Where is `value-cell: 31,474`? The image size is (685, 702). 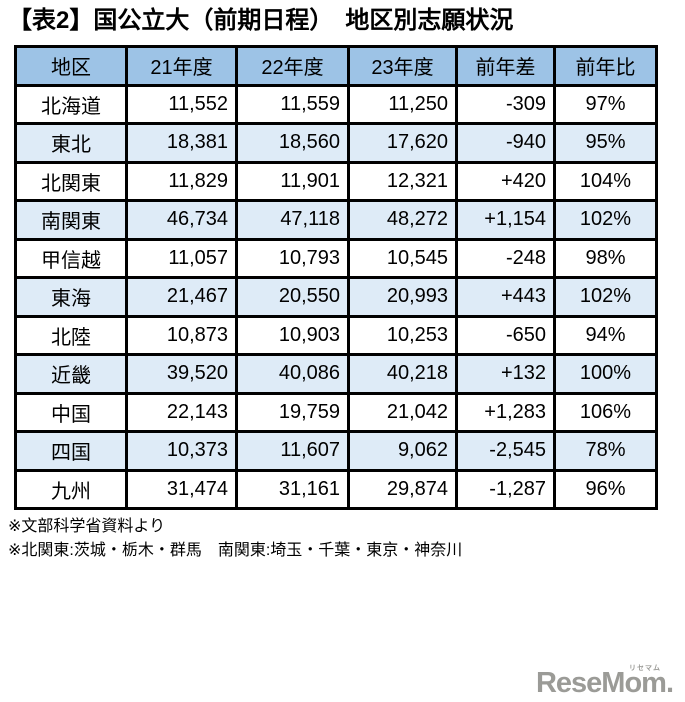
value-cell: 31,474 is located at coordinates (181, 489).